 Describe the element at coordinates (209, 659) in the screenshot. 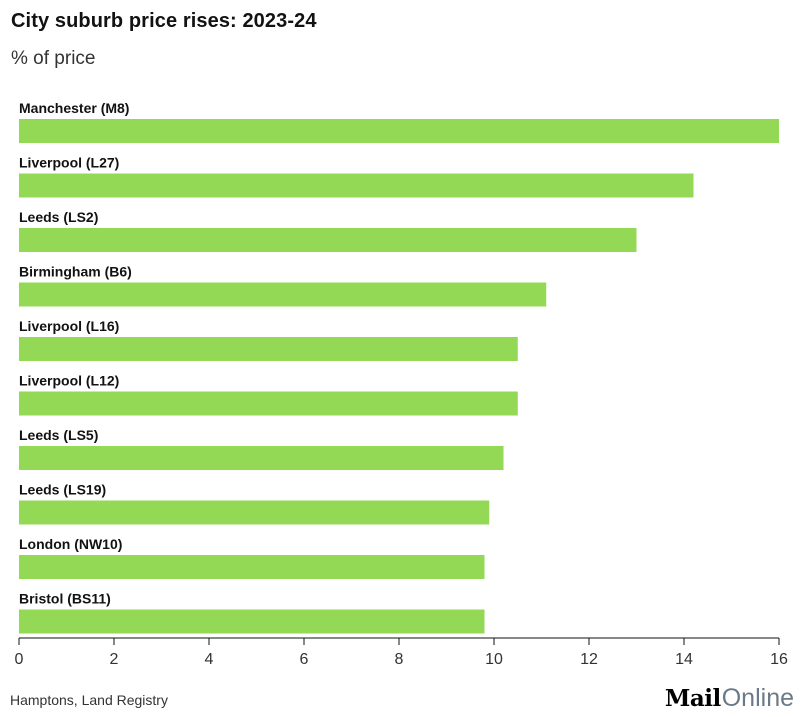

I see `x-tick-label: 4` at that location.